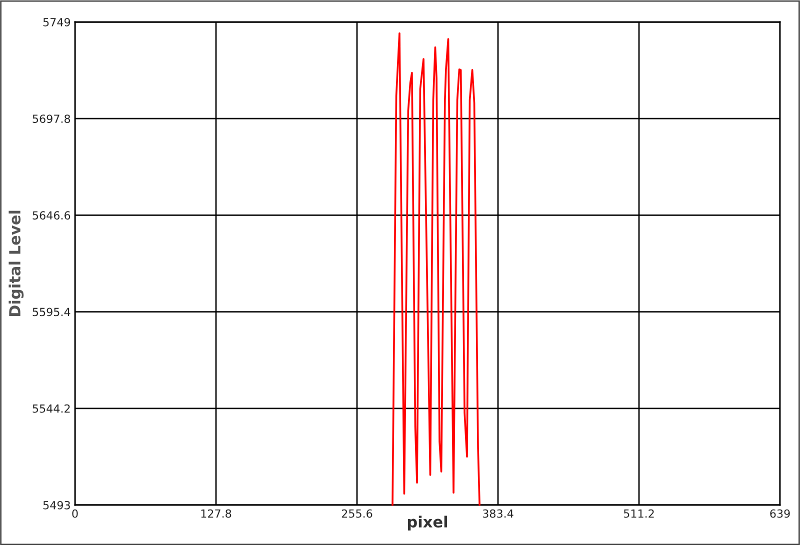 The width and height of the screenshot is (800, 545). Describe the element at coordinates (428, 523) in the screenshot. I see `x-axis-title: pixel` at that location.